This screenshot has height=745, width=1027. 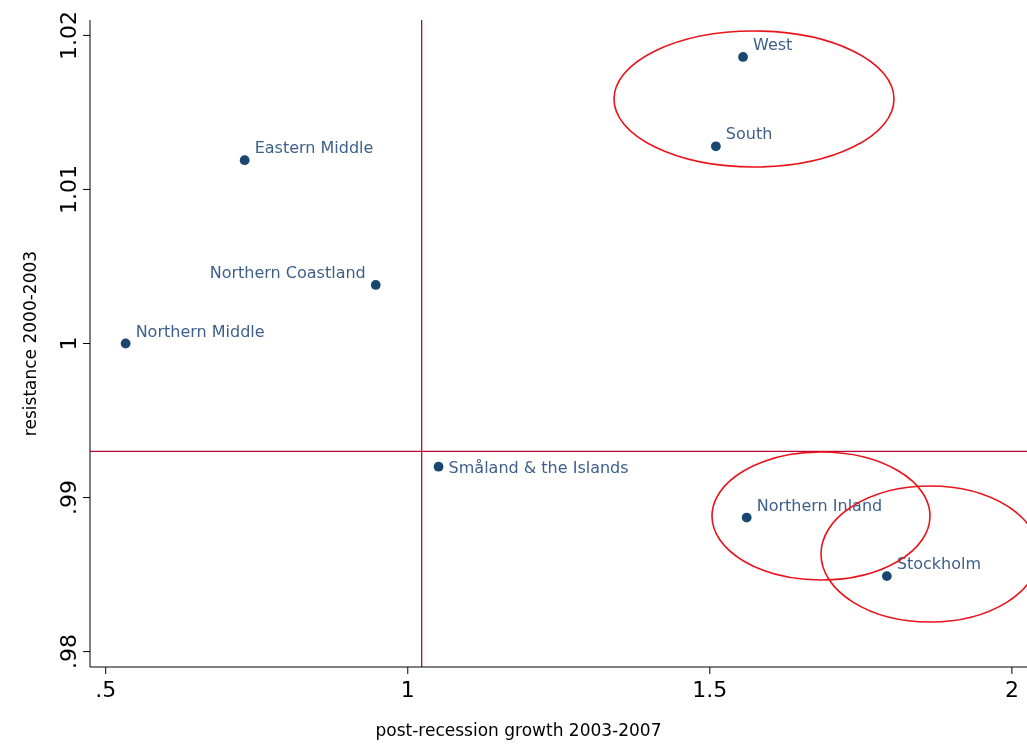 What do you see at coordinates (200, 331) in the screenshot?
I see `annotation: Northern Middle` at bounding box center [200, 331].